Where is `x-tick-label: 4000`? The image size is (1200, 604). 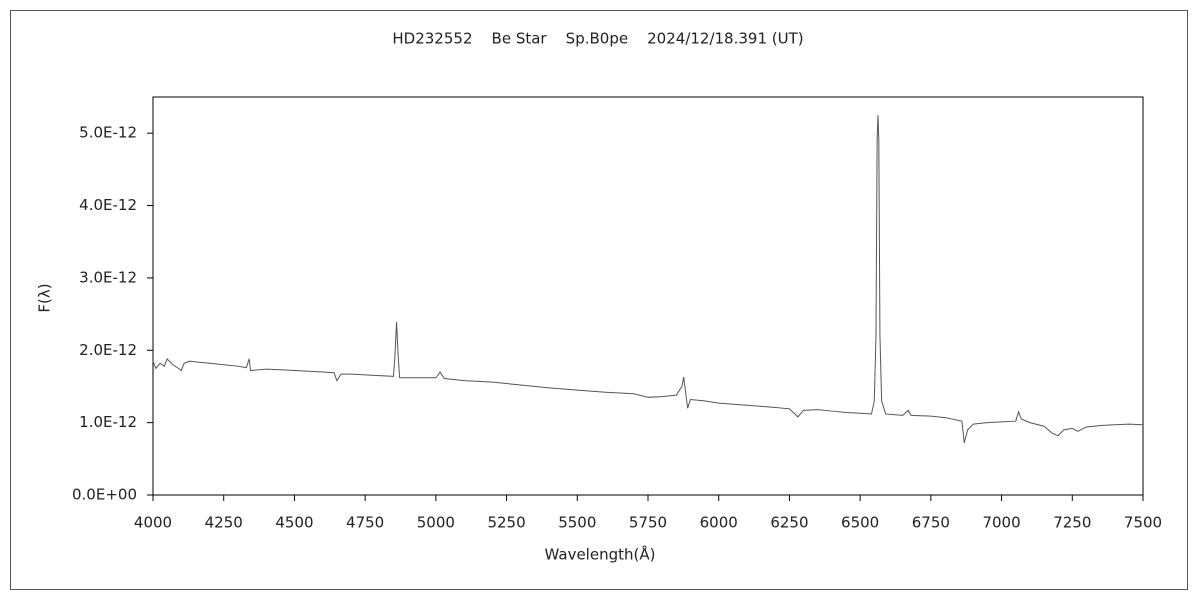
x-tick-label: 4000 is located at coordinates (153, 523).